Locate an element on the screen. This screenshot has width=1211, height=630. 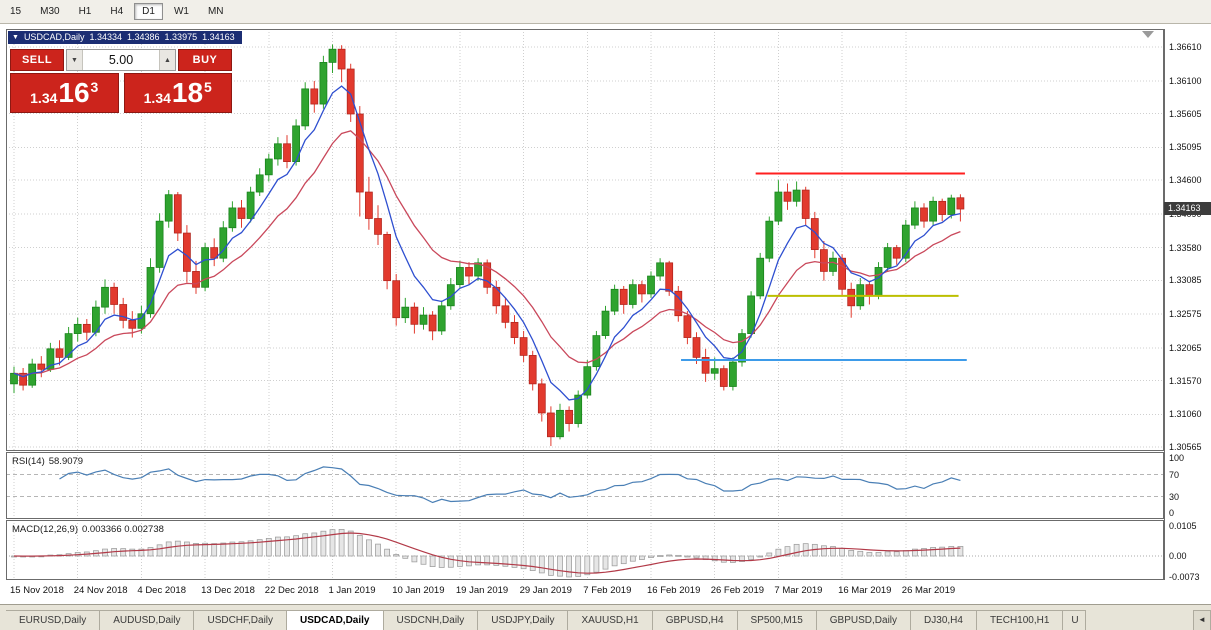
macd-scale-label: 0.00 is located at coordinates (1178, 556).